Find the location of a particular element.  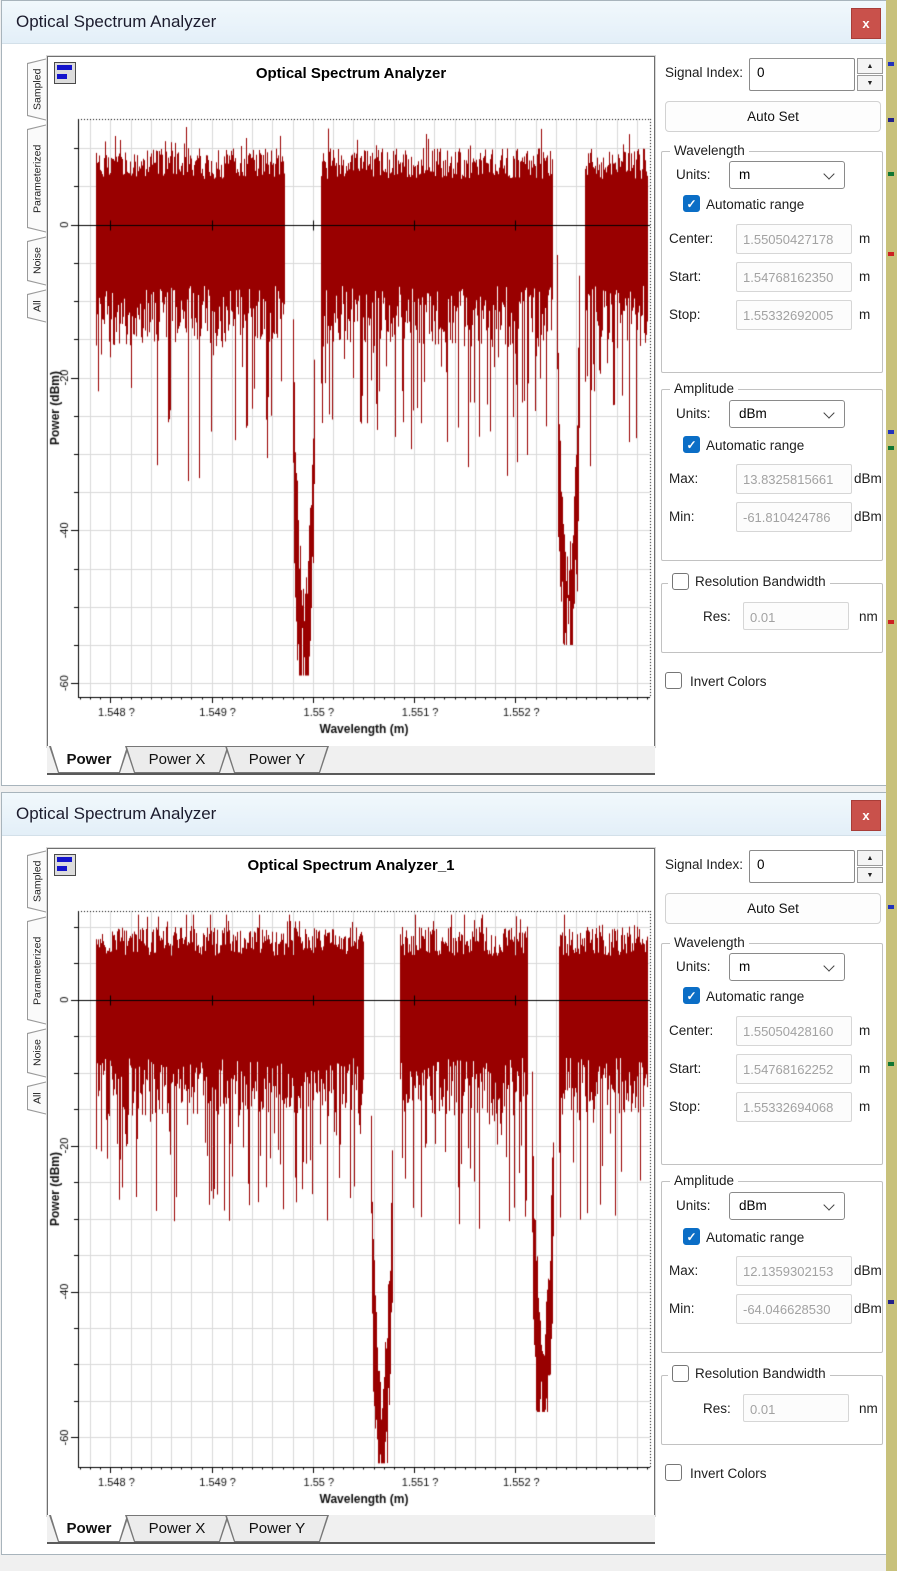

signal-index-stepper: ▲ ▼ is located at coordinates (870, 866).